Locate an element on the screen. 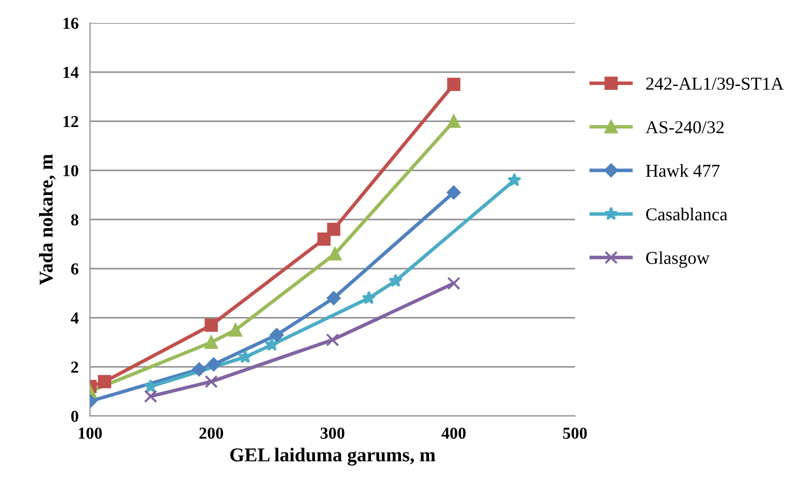 The height and width of the screenshot is (486, 803). x-tick-label: 500 is located at coordinates (575, 433).